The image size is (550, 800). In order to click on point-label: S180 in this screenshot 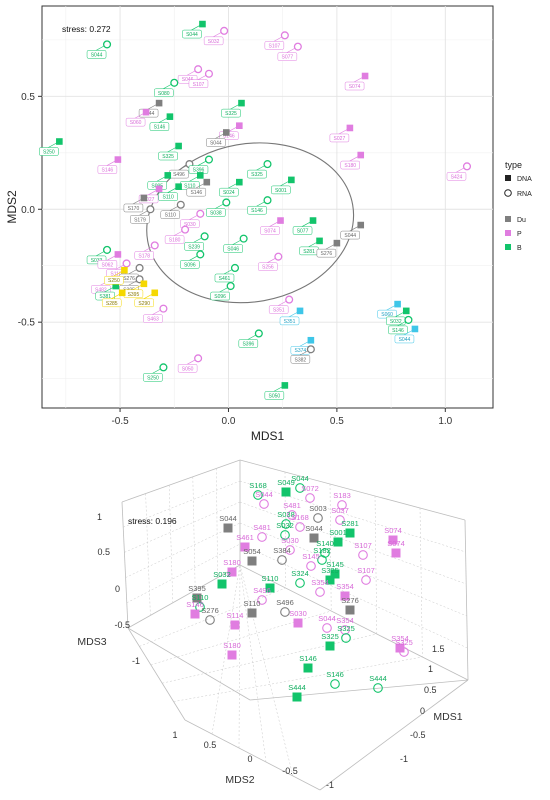, I will do `click(350, 166)`.